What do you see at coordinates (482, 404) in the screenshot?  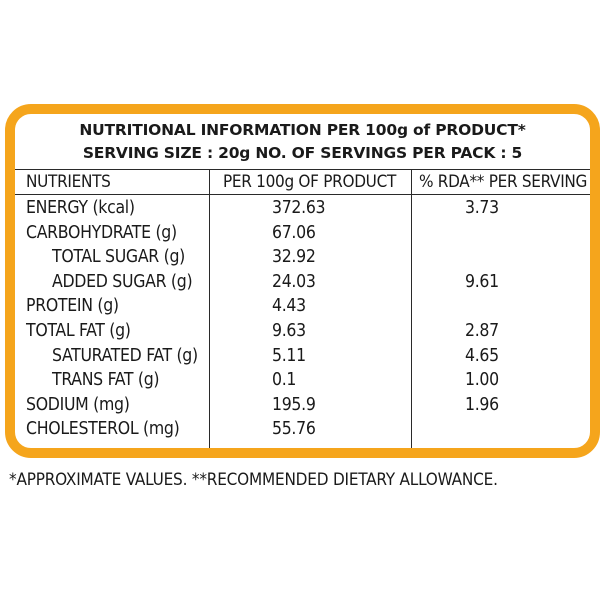 I see `nutrient-rda: 1.96` at bounding box center [482, 404].